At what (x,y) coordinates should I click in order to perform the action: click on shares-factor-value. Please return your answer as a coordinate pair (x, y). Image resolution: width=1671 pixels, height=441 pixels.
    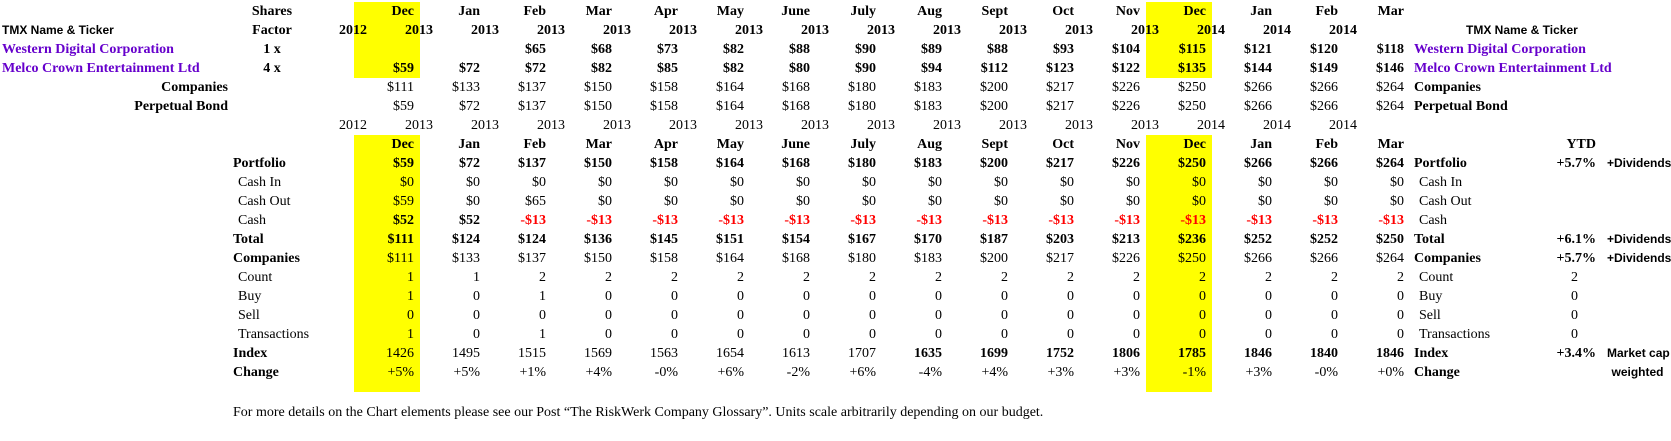
    Looking at the image, I should click on (292, 87).